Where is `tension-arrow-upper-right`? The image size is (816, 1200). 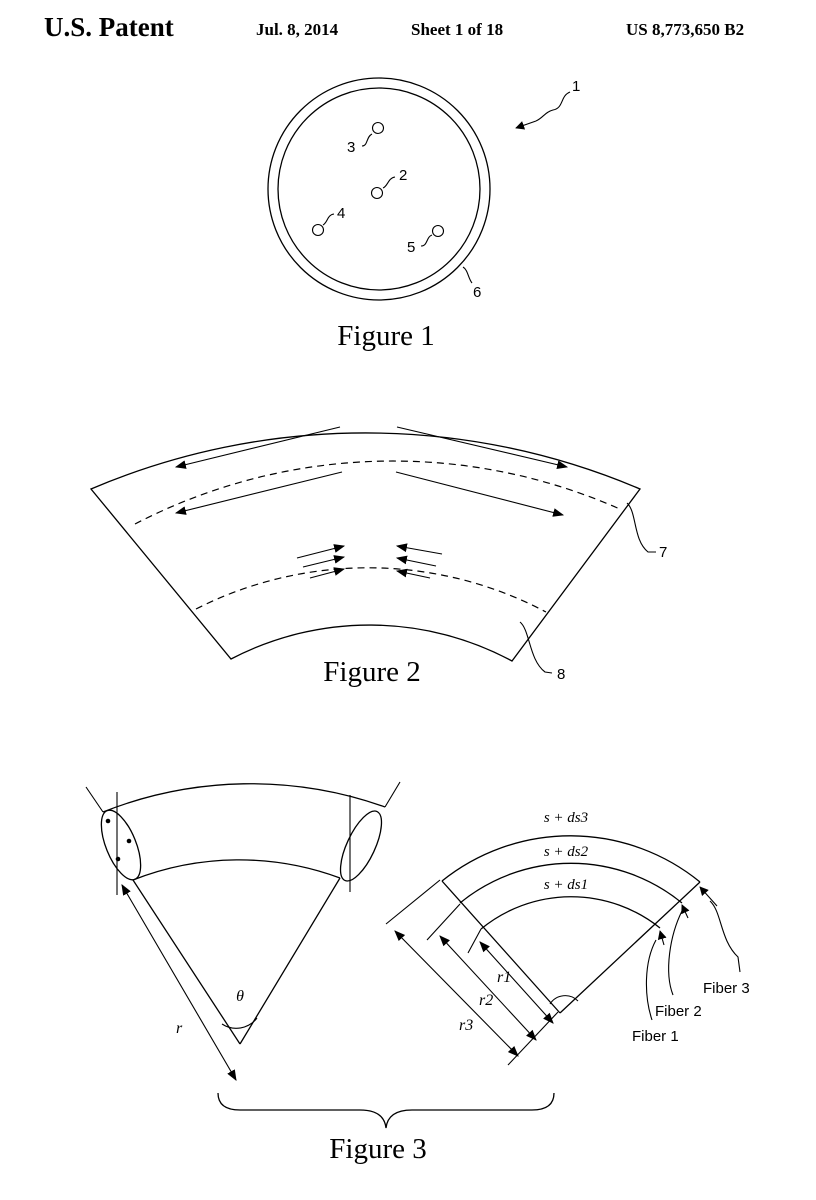
tension-arrow-upper-right is located at coordinates (482, 448).